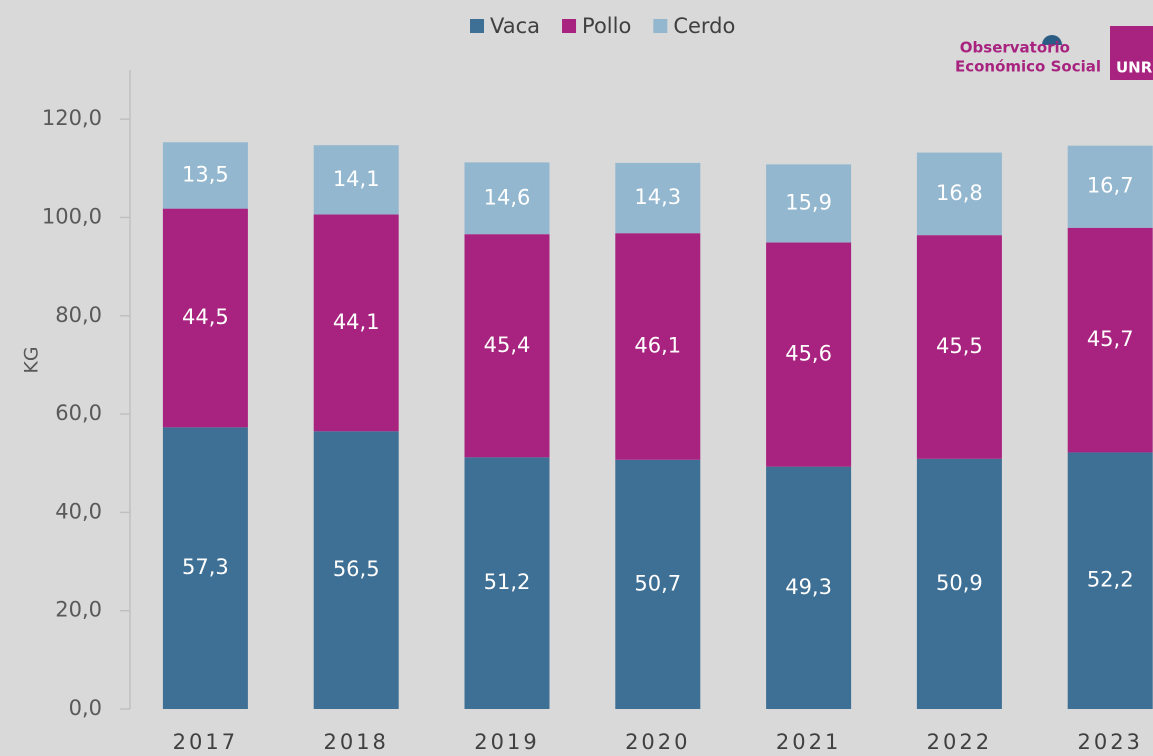  I want to click on y-tick-label: 40,0, so click(78, 511).